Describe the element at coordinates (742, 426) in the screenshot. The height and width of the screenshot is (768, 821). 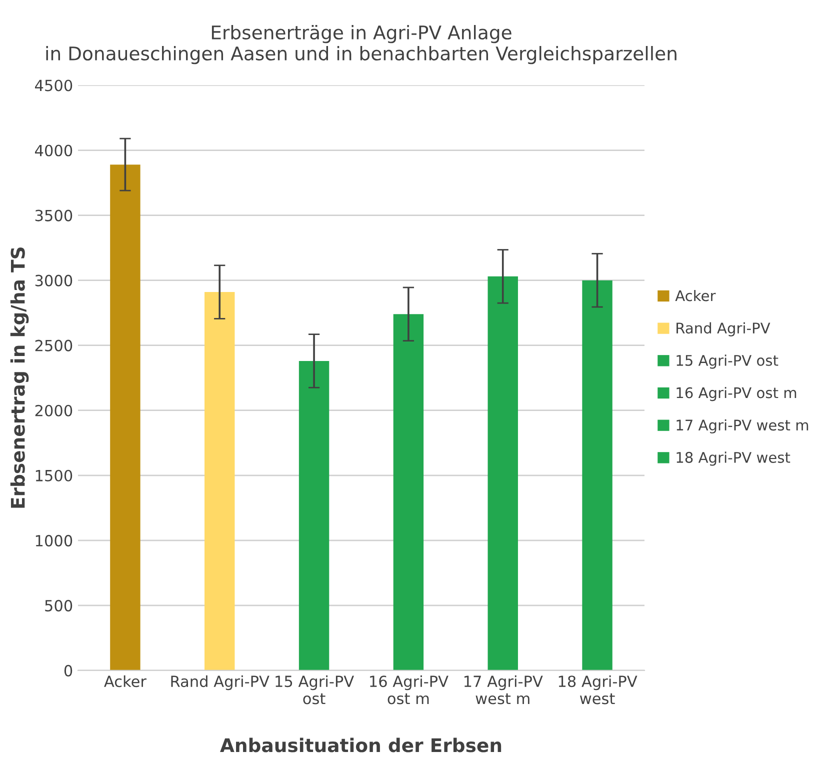
I see `legend-label: 17 Agri-PV west m` at that location.